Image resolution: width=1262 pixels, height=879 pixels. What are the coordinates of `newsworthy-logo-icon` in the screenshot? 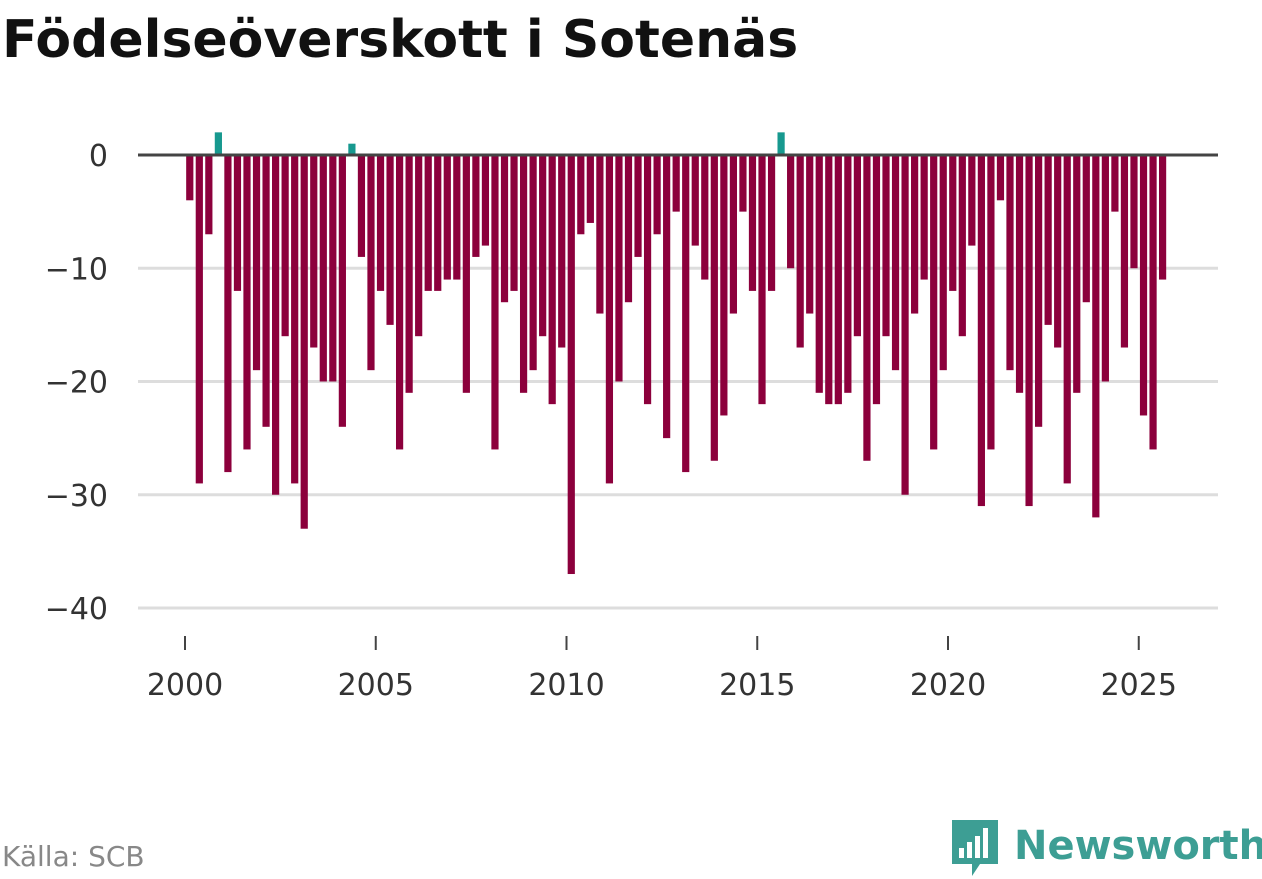 It's located at (975, 848).